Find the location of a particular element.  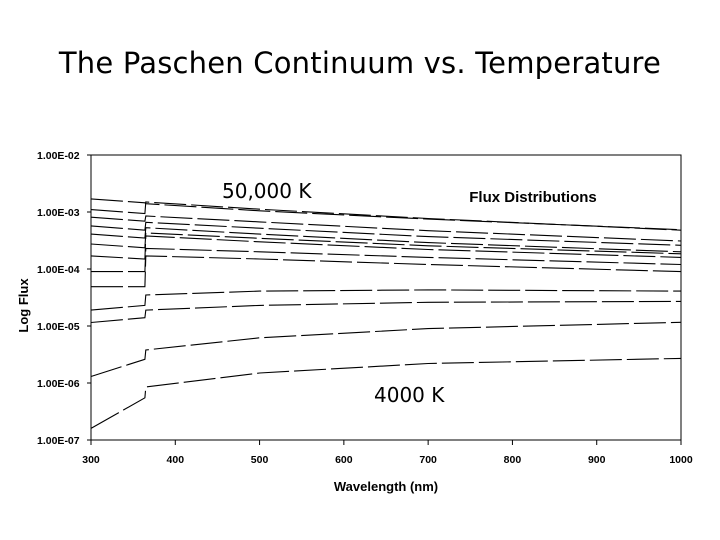

x-tick-label: 700 is located at coordinates (428, 460).